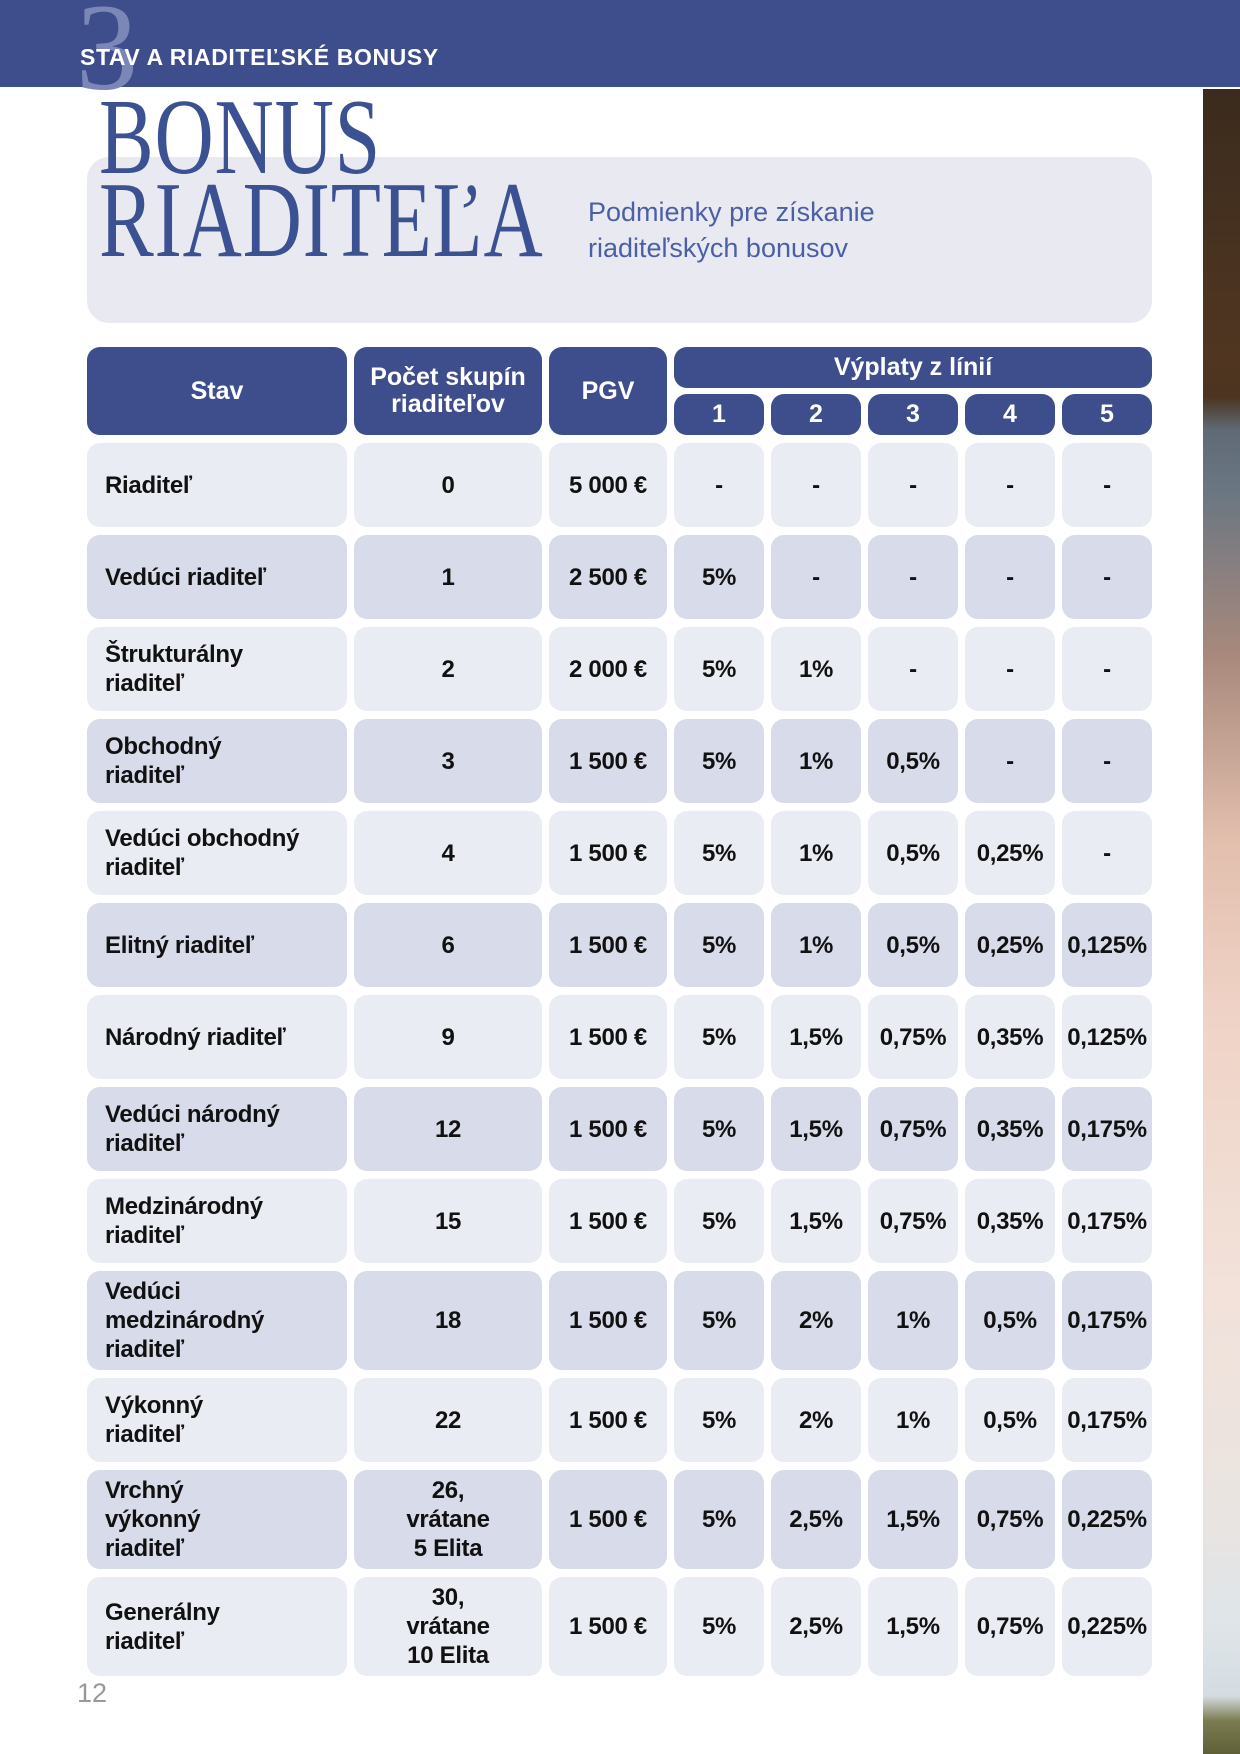 The height and width of the screenshot is (1754, 1240). What do you see at coordinates (913, 1420) in the screenshot?
I see `cell-line-3: 1%` at bounding box center [913, 1420].